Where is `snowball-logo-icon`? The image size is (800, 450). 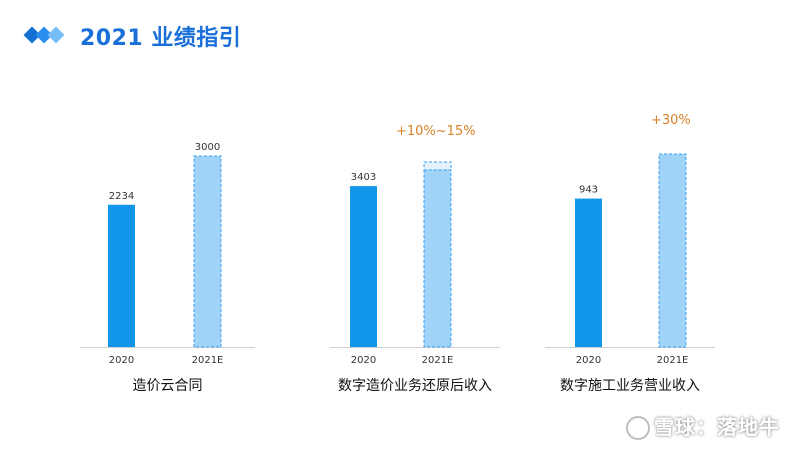
snowball-logo-icon is located at coordinates (638, 428).